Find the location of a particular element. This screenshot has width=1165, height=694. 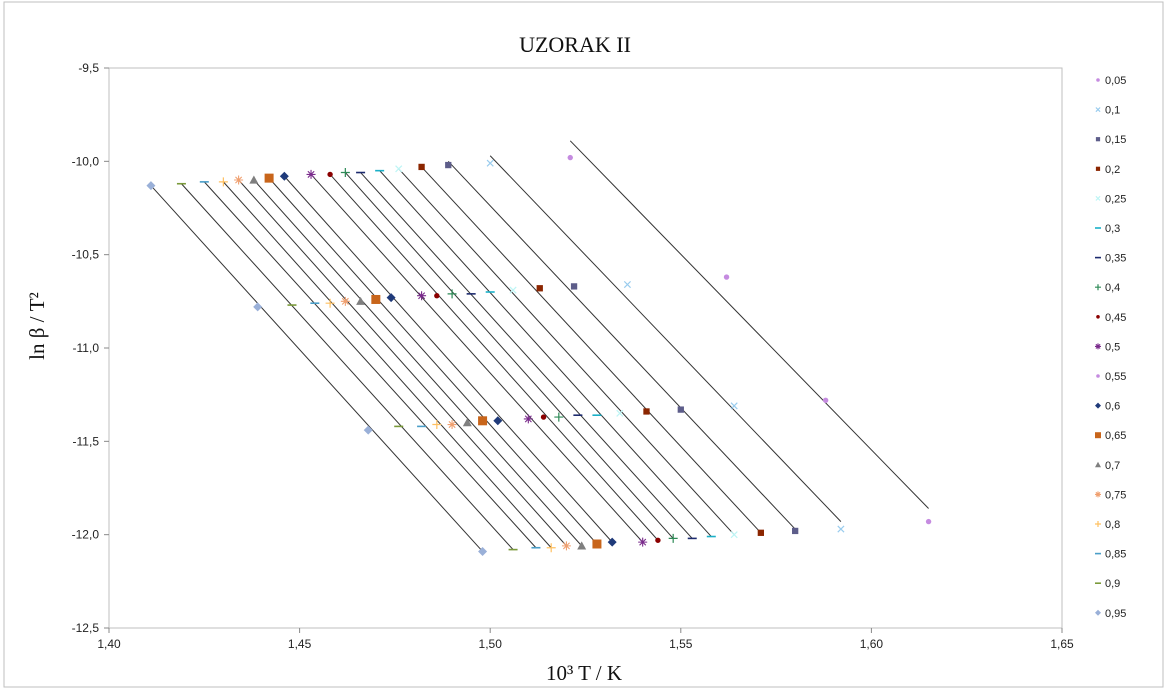

legend-label: 0,05 is located at coordinates (1115, 81).